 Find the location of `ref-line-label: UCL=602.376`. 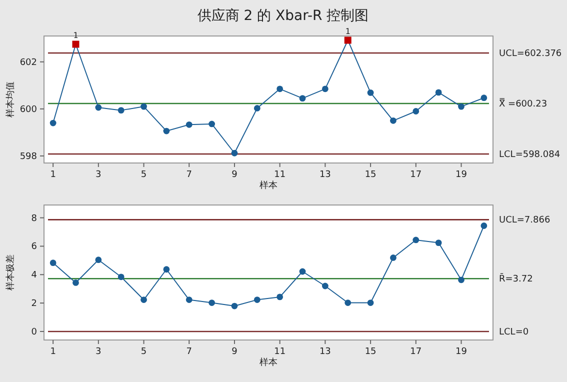

ref-line-label: UCL=602.376 is located at coordinates (530, 54).